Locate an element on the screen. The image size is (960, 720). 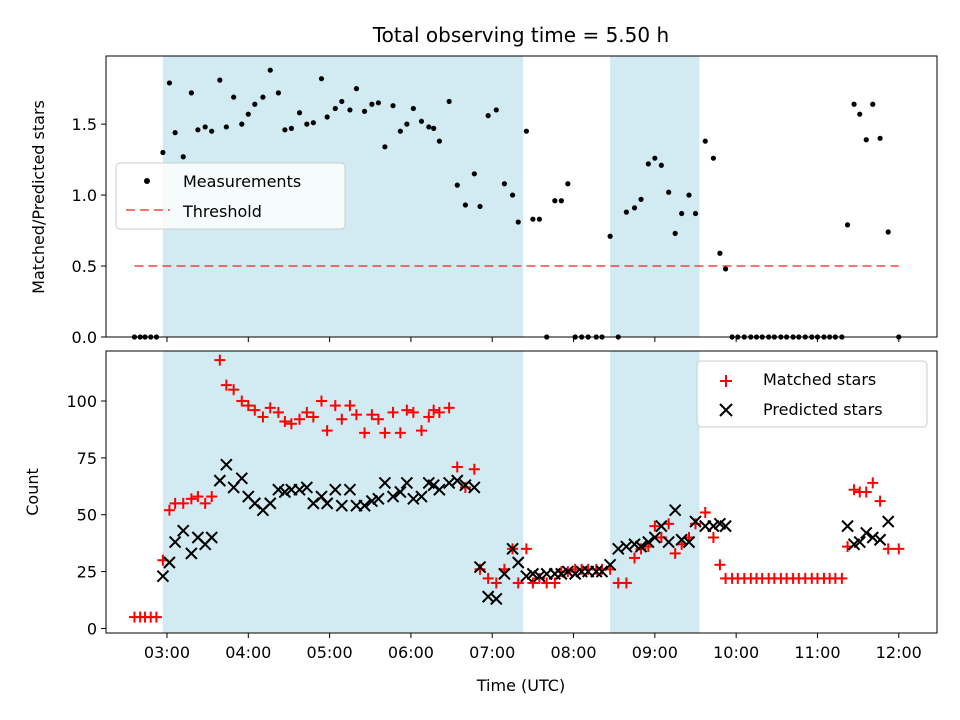
legend-predicted-label: Predicted stars is located at coordinates (823, 409).